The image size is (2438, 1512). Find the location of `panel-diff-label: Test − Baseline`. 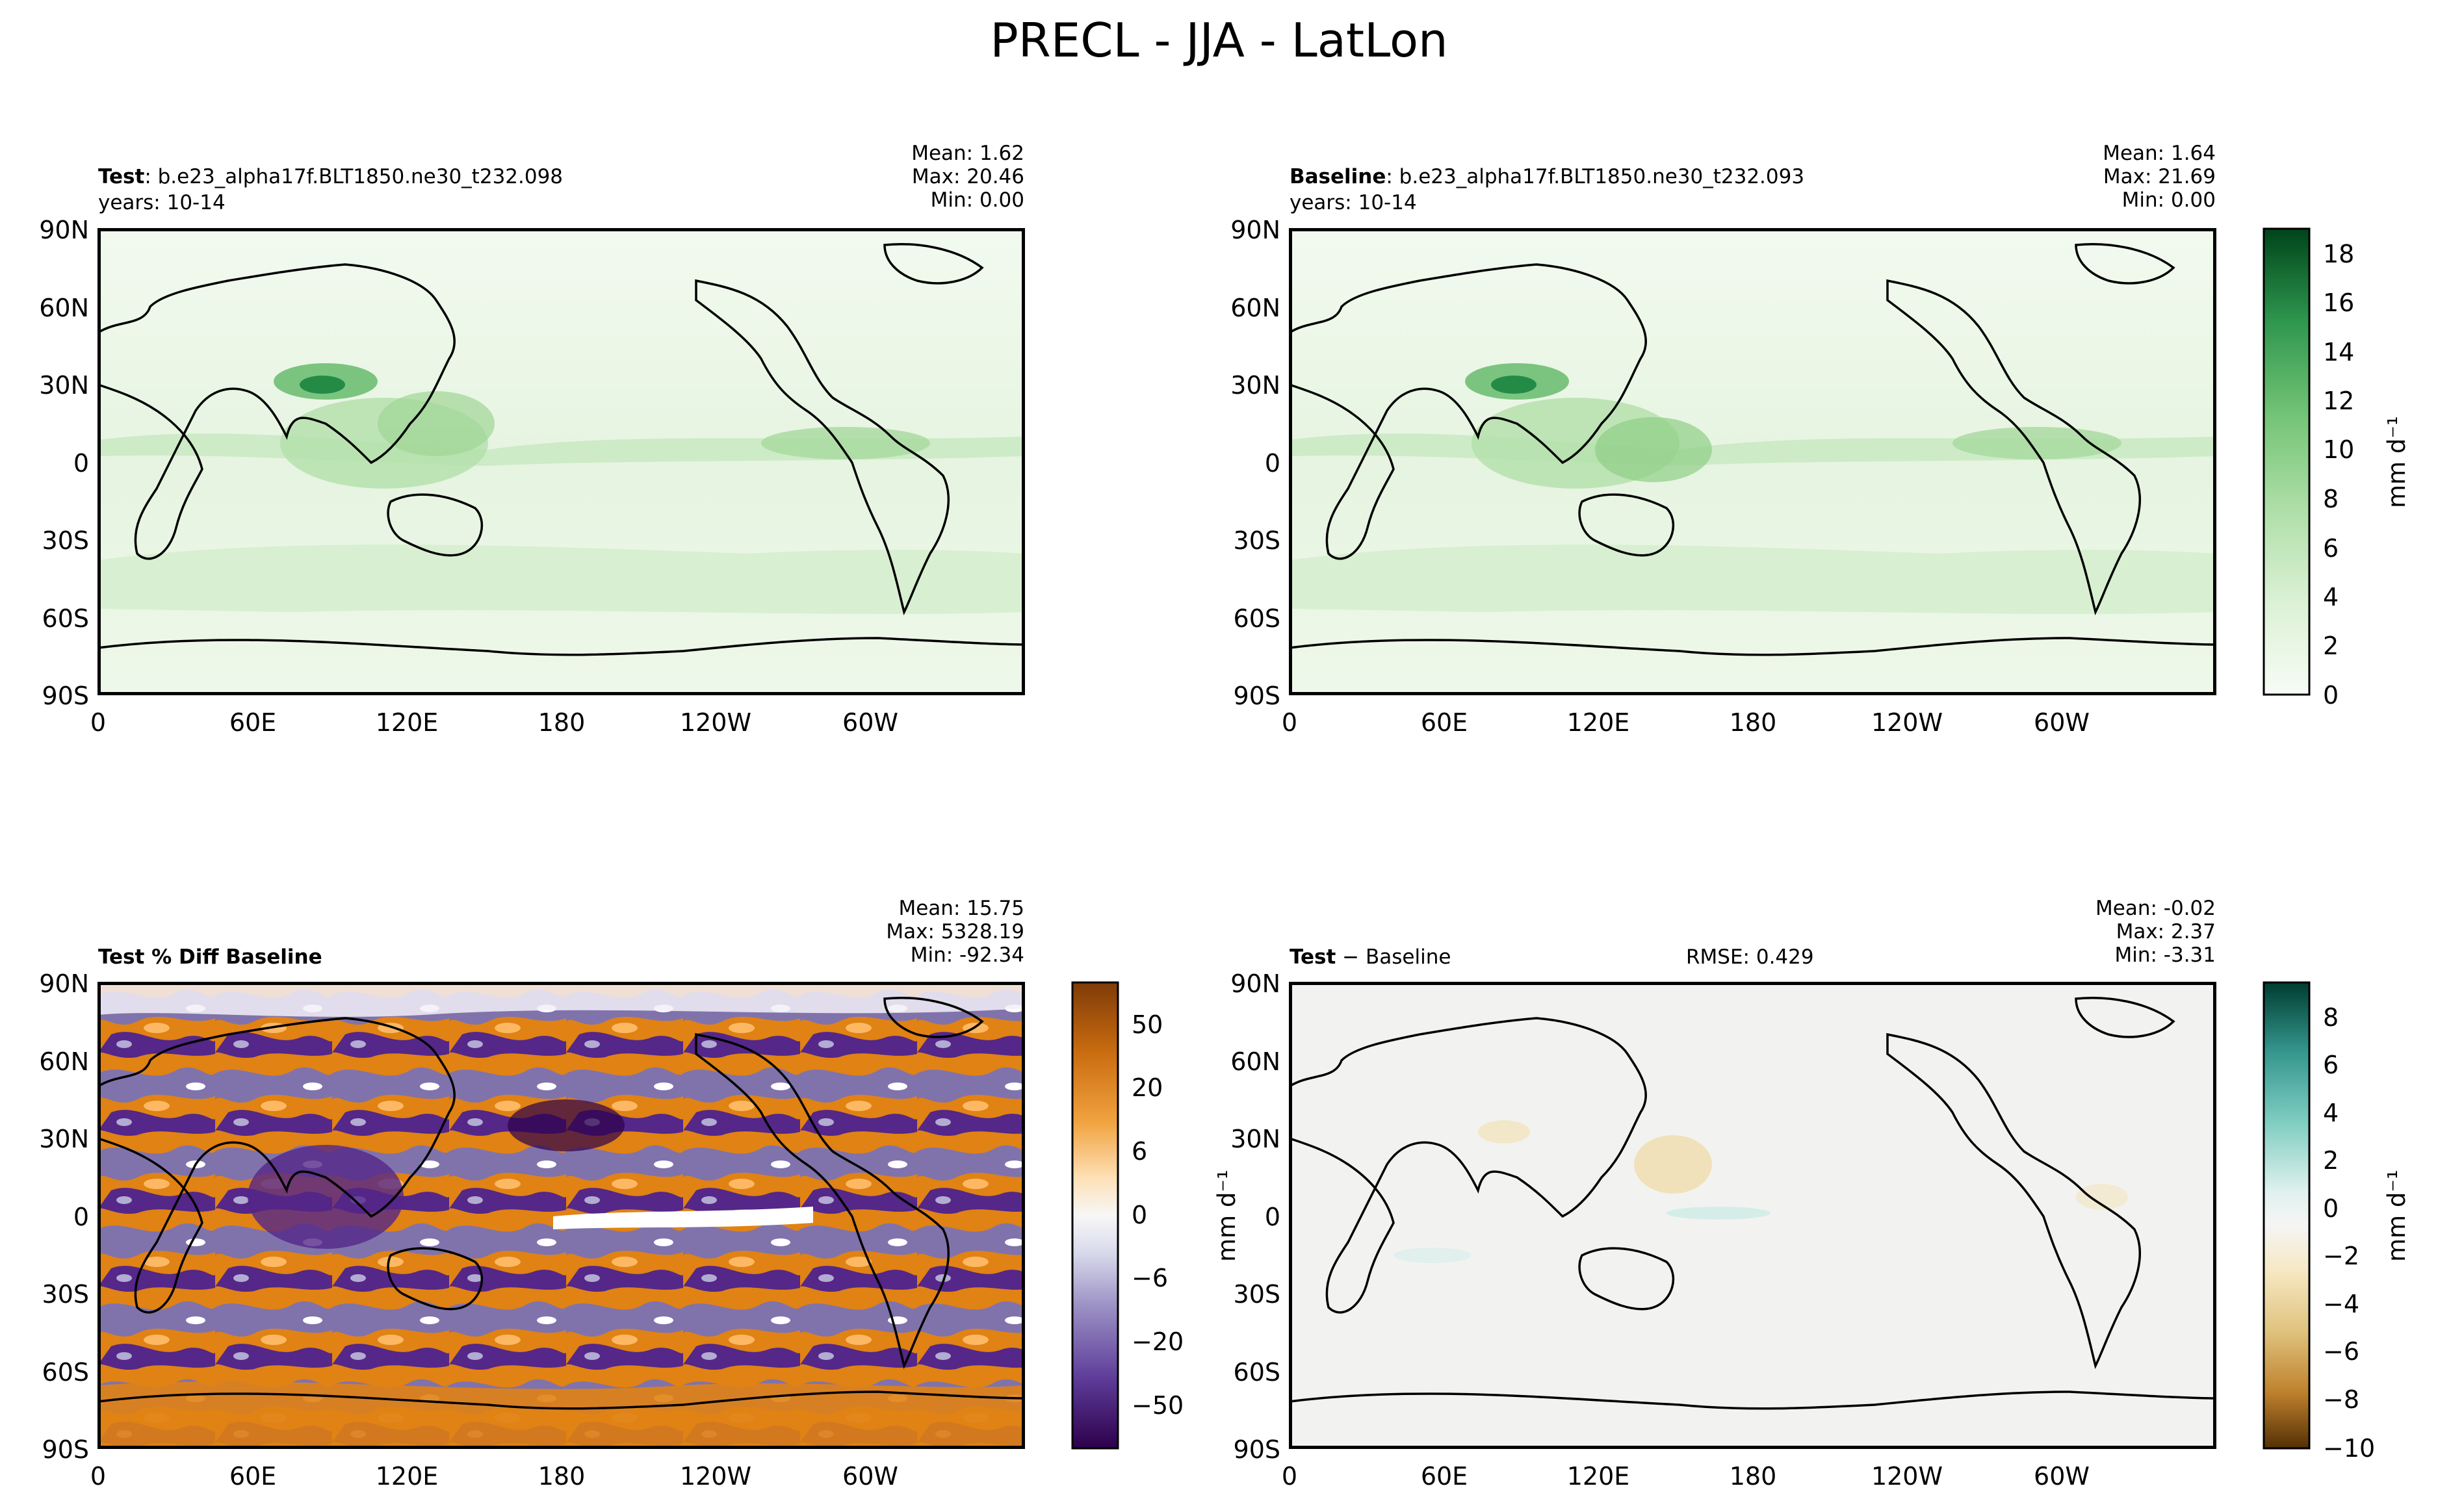

panel-diff-label: Test − Baseline is located at coordinates (1370, 957).